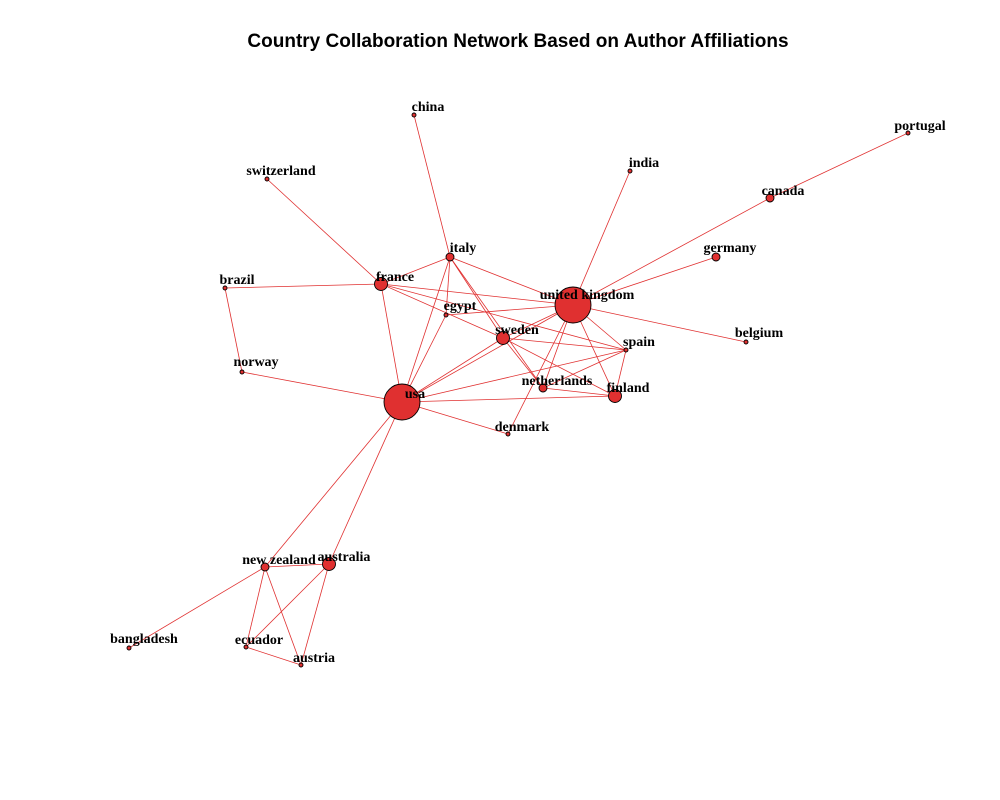  I want to click on edge-ecuador-austria, so click(273, 656).